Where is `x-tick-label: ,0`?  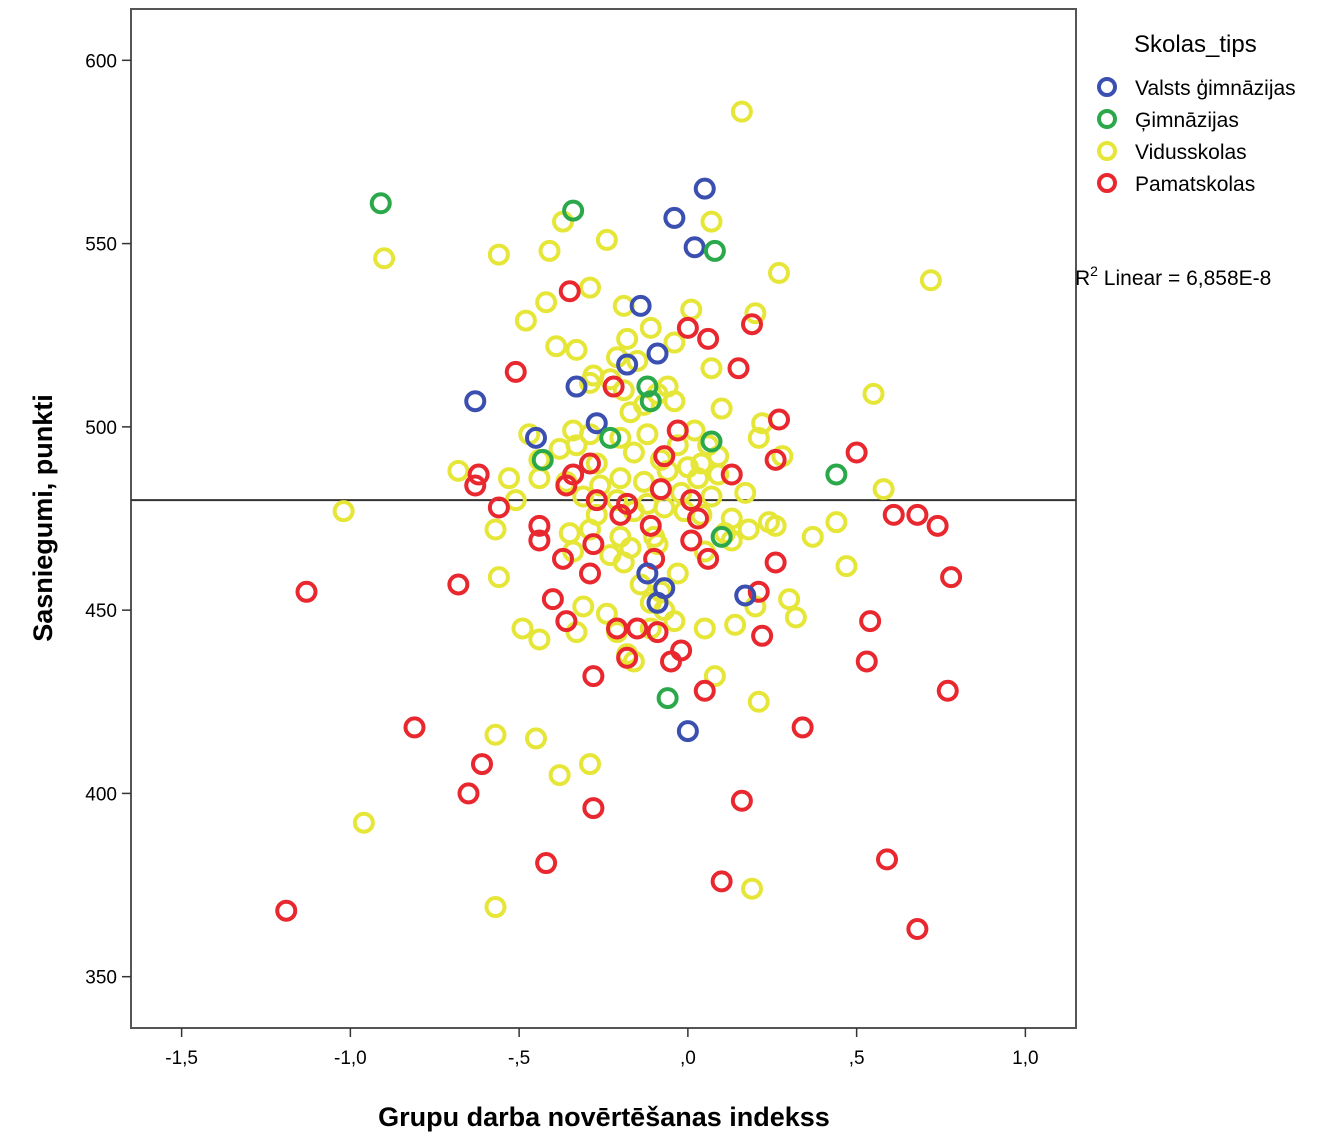
x-tick-label: ,0 is located at coordinates (688, 1058).